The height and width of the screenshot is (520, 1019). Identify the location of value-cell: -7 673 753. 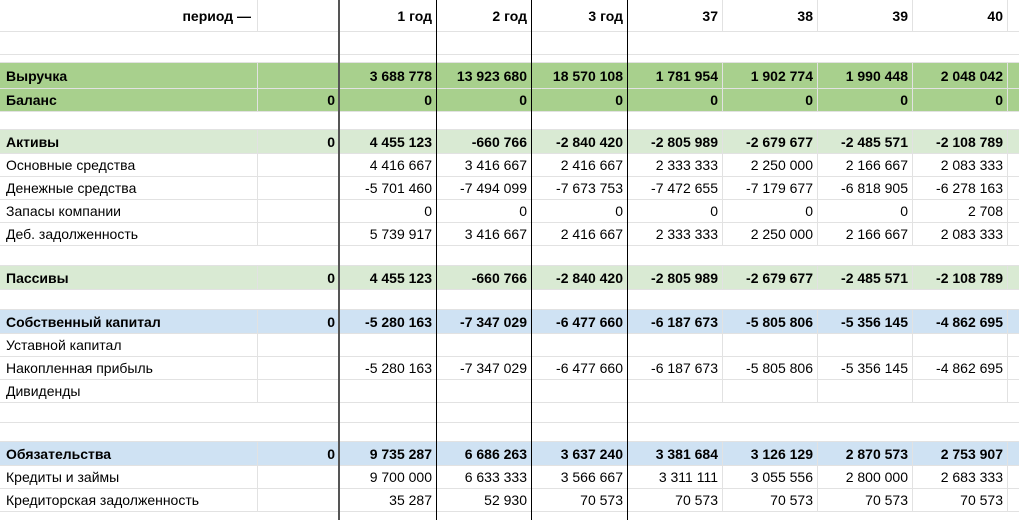
(580, 188).